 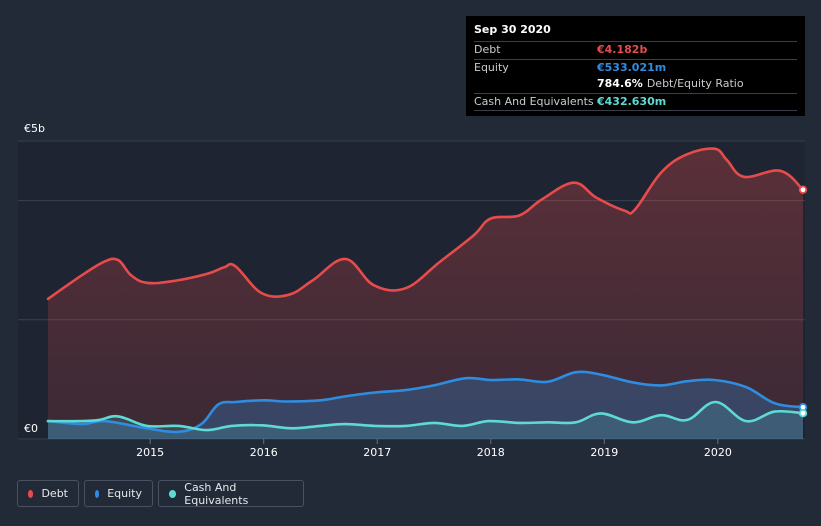 I want to click on x-tick-label: 2017, so click(x=377, y=452).